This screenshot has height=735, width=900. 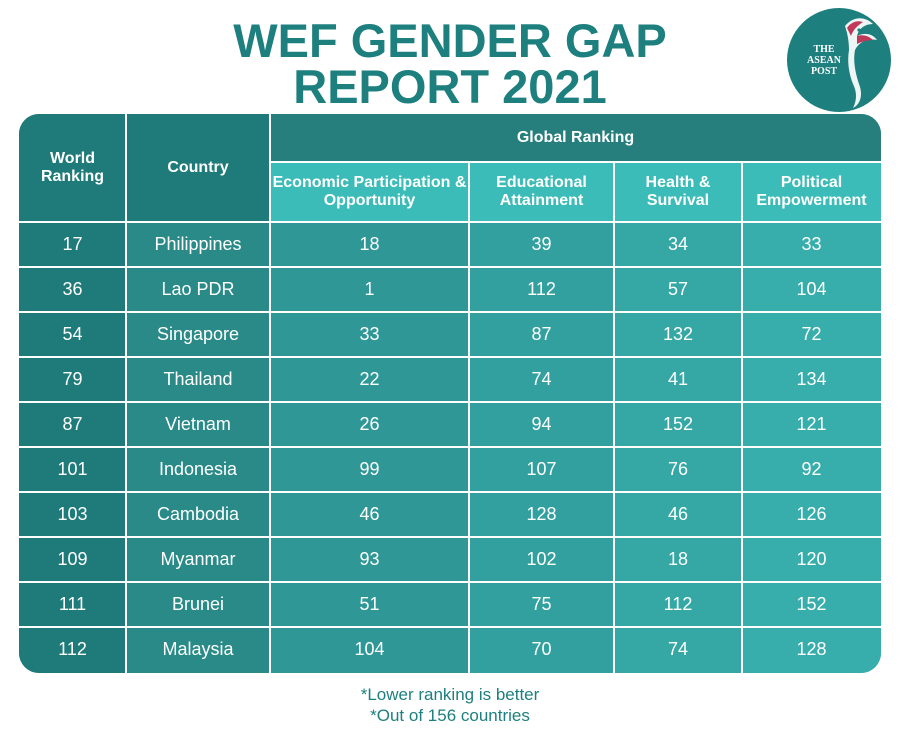 I want to click on header-health-survival: Health & Survival, so click(x=678, y=192).